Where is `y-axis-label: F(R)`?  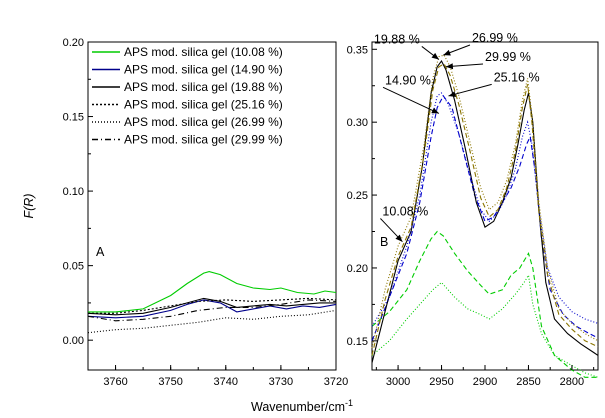 y-axis-label: F(R) is located at coordinates (29, 206).